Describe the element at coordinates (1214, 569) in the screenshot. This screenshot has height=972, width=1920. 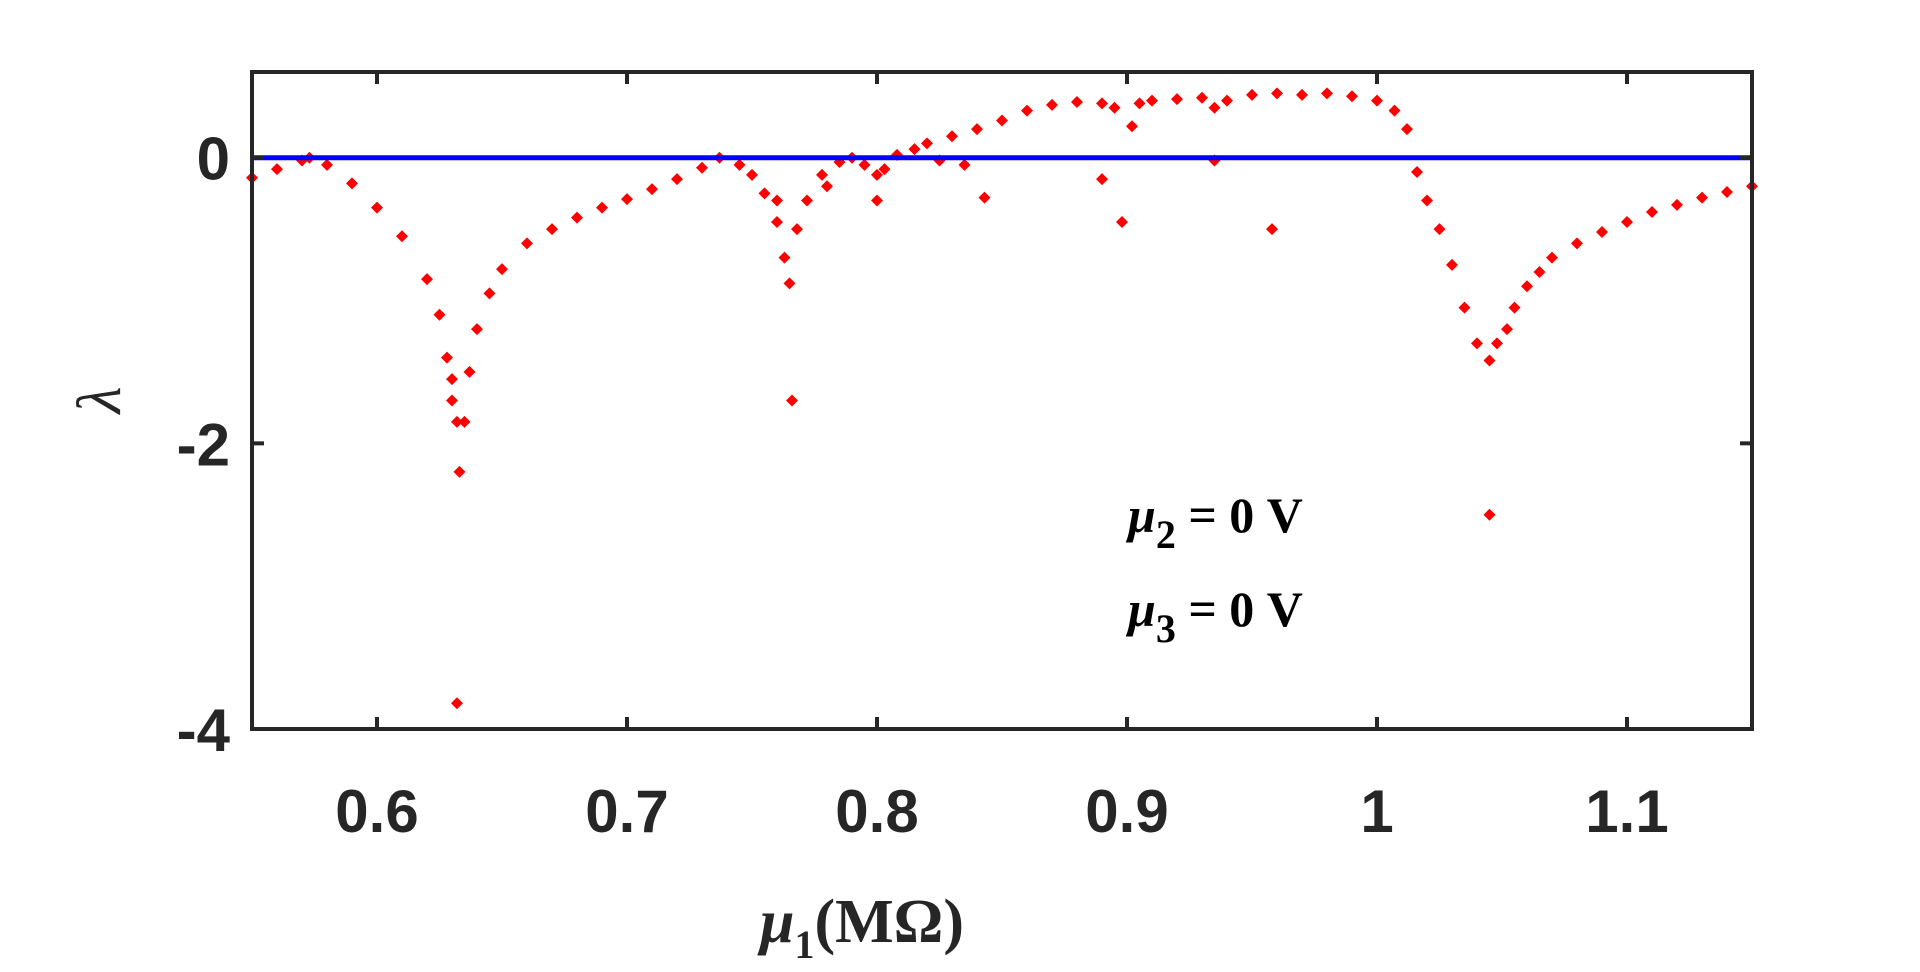
I see `annotation-block: μ2 = 0 V μ3 = 0 V` at that location.